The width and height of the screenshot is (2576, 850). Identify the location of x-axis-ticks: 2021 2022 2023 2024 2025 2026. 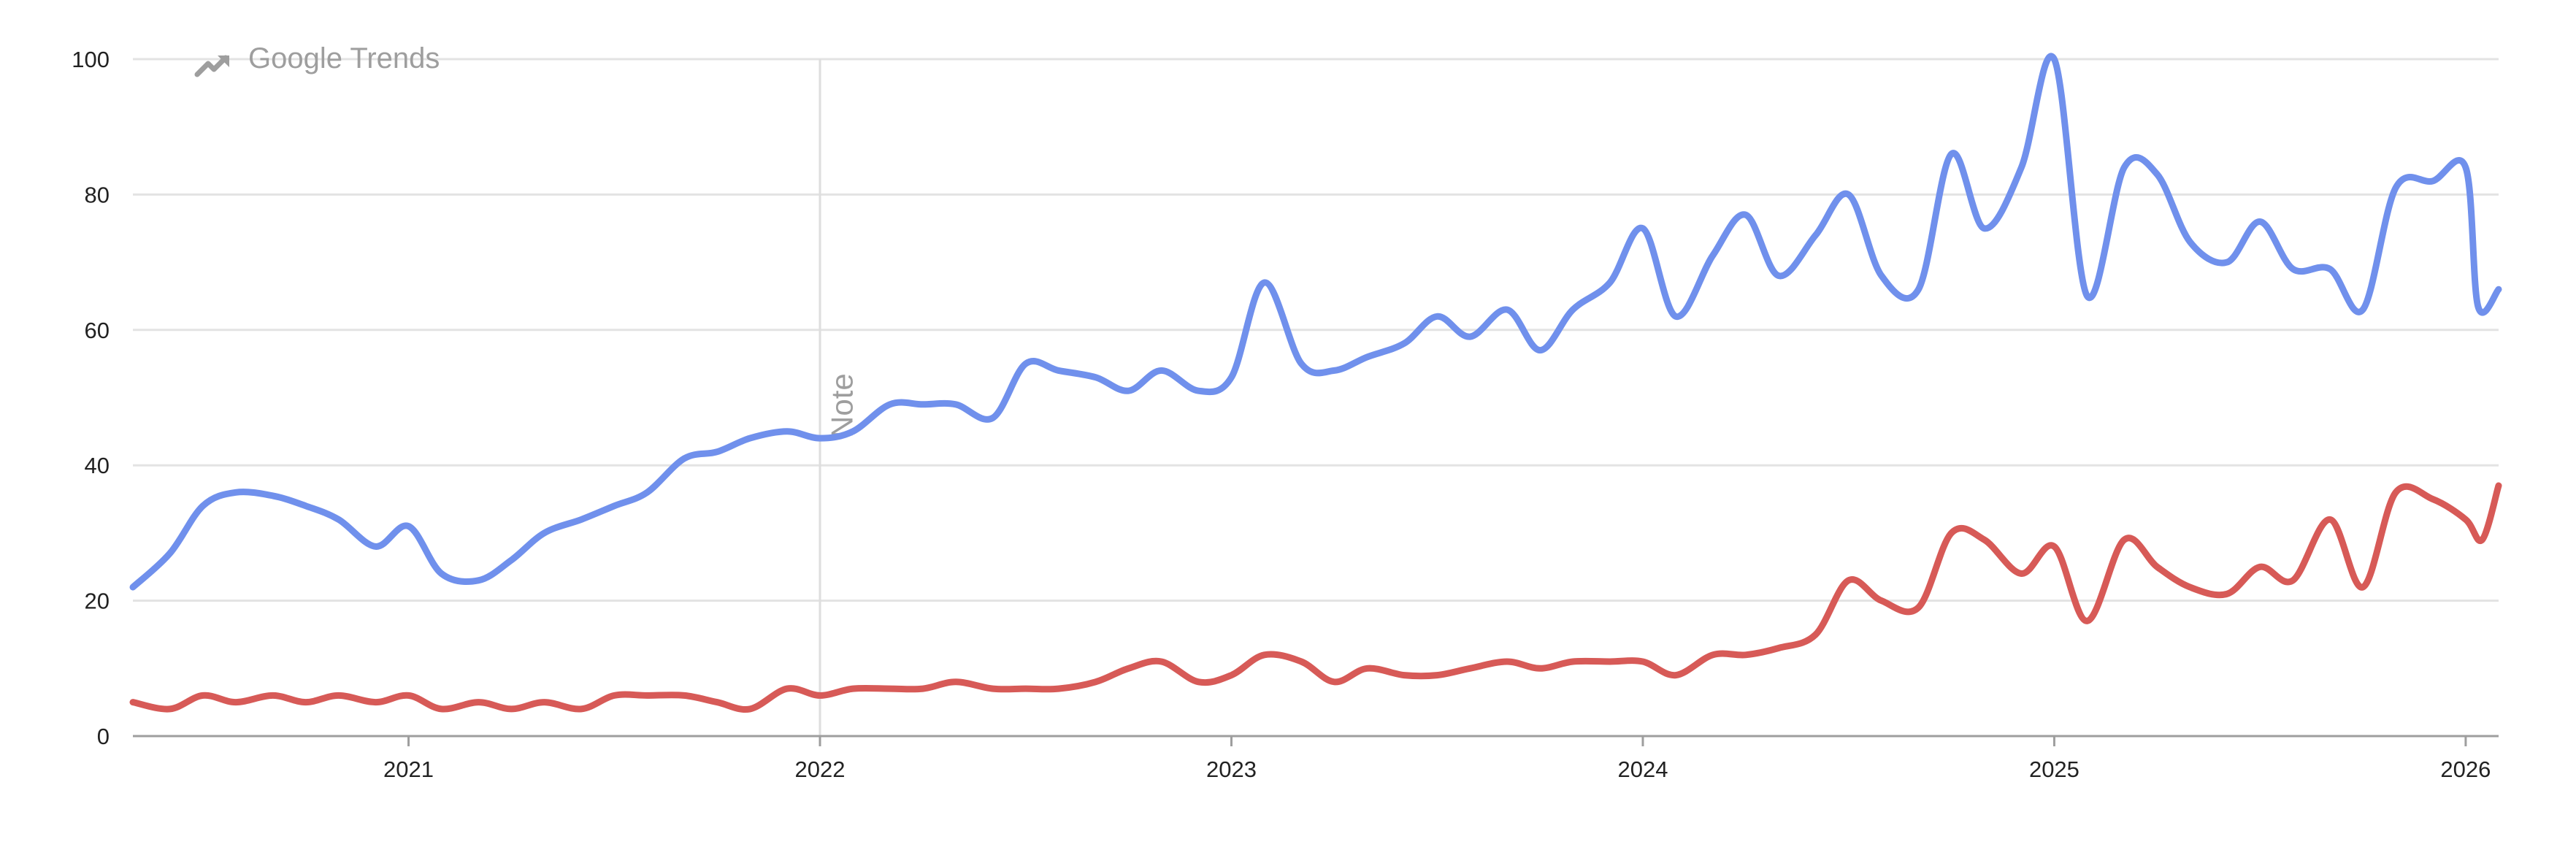
(1437, 759).